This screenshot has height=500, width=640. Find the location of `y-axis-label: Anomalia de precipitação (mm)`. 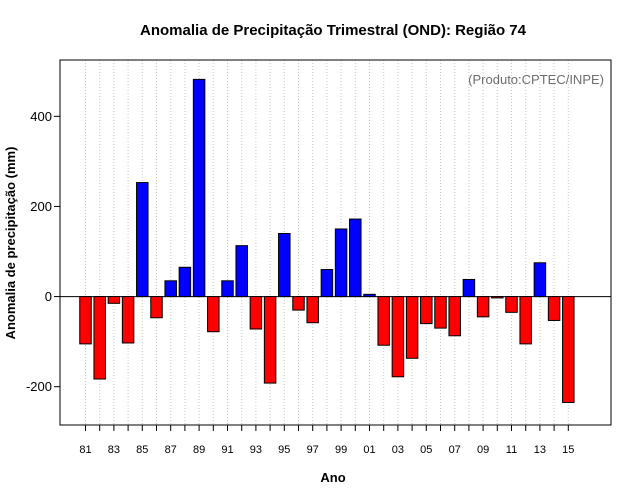

y-axis-label: Anomalia de precipitação (mm) is located at coordinates (10, 243).